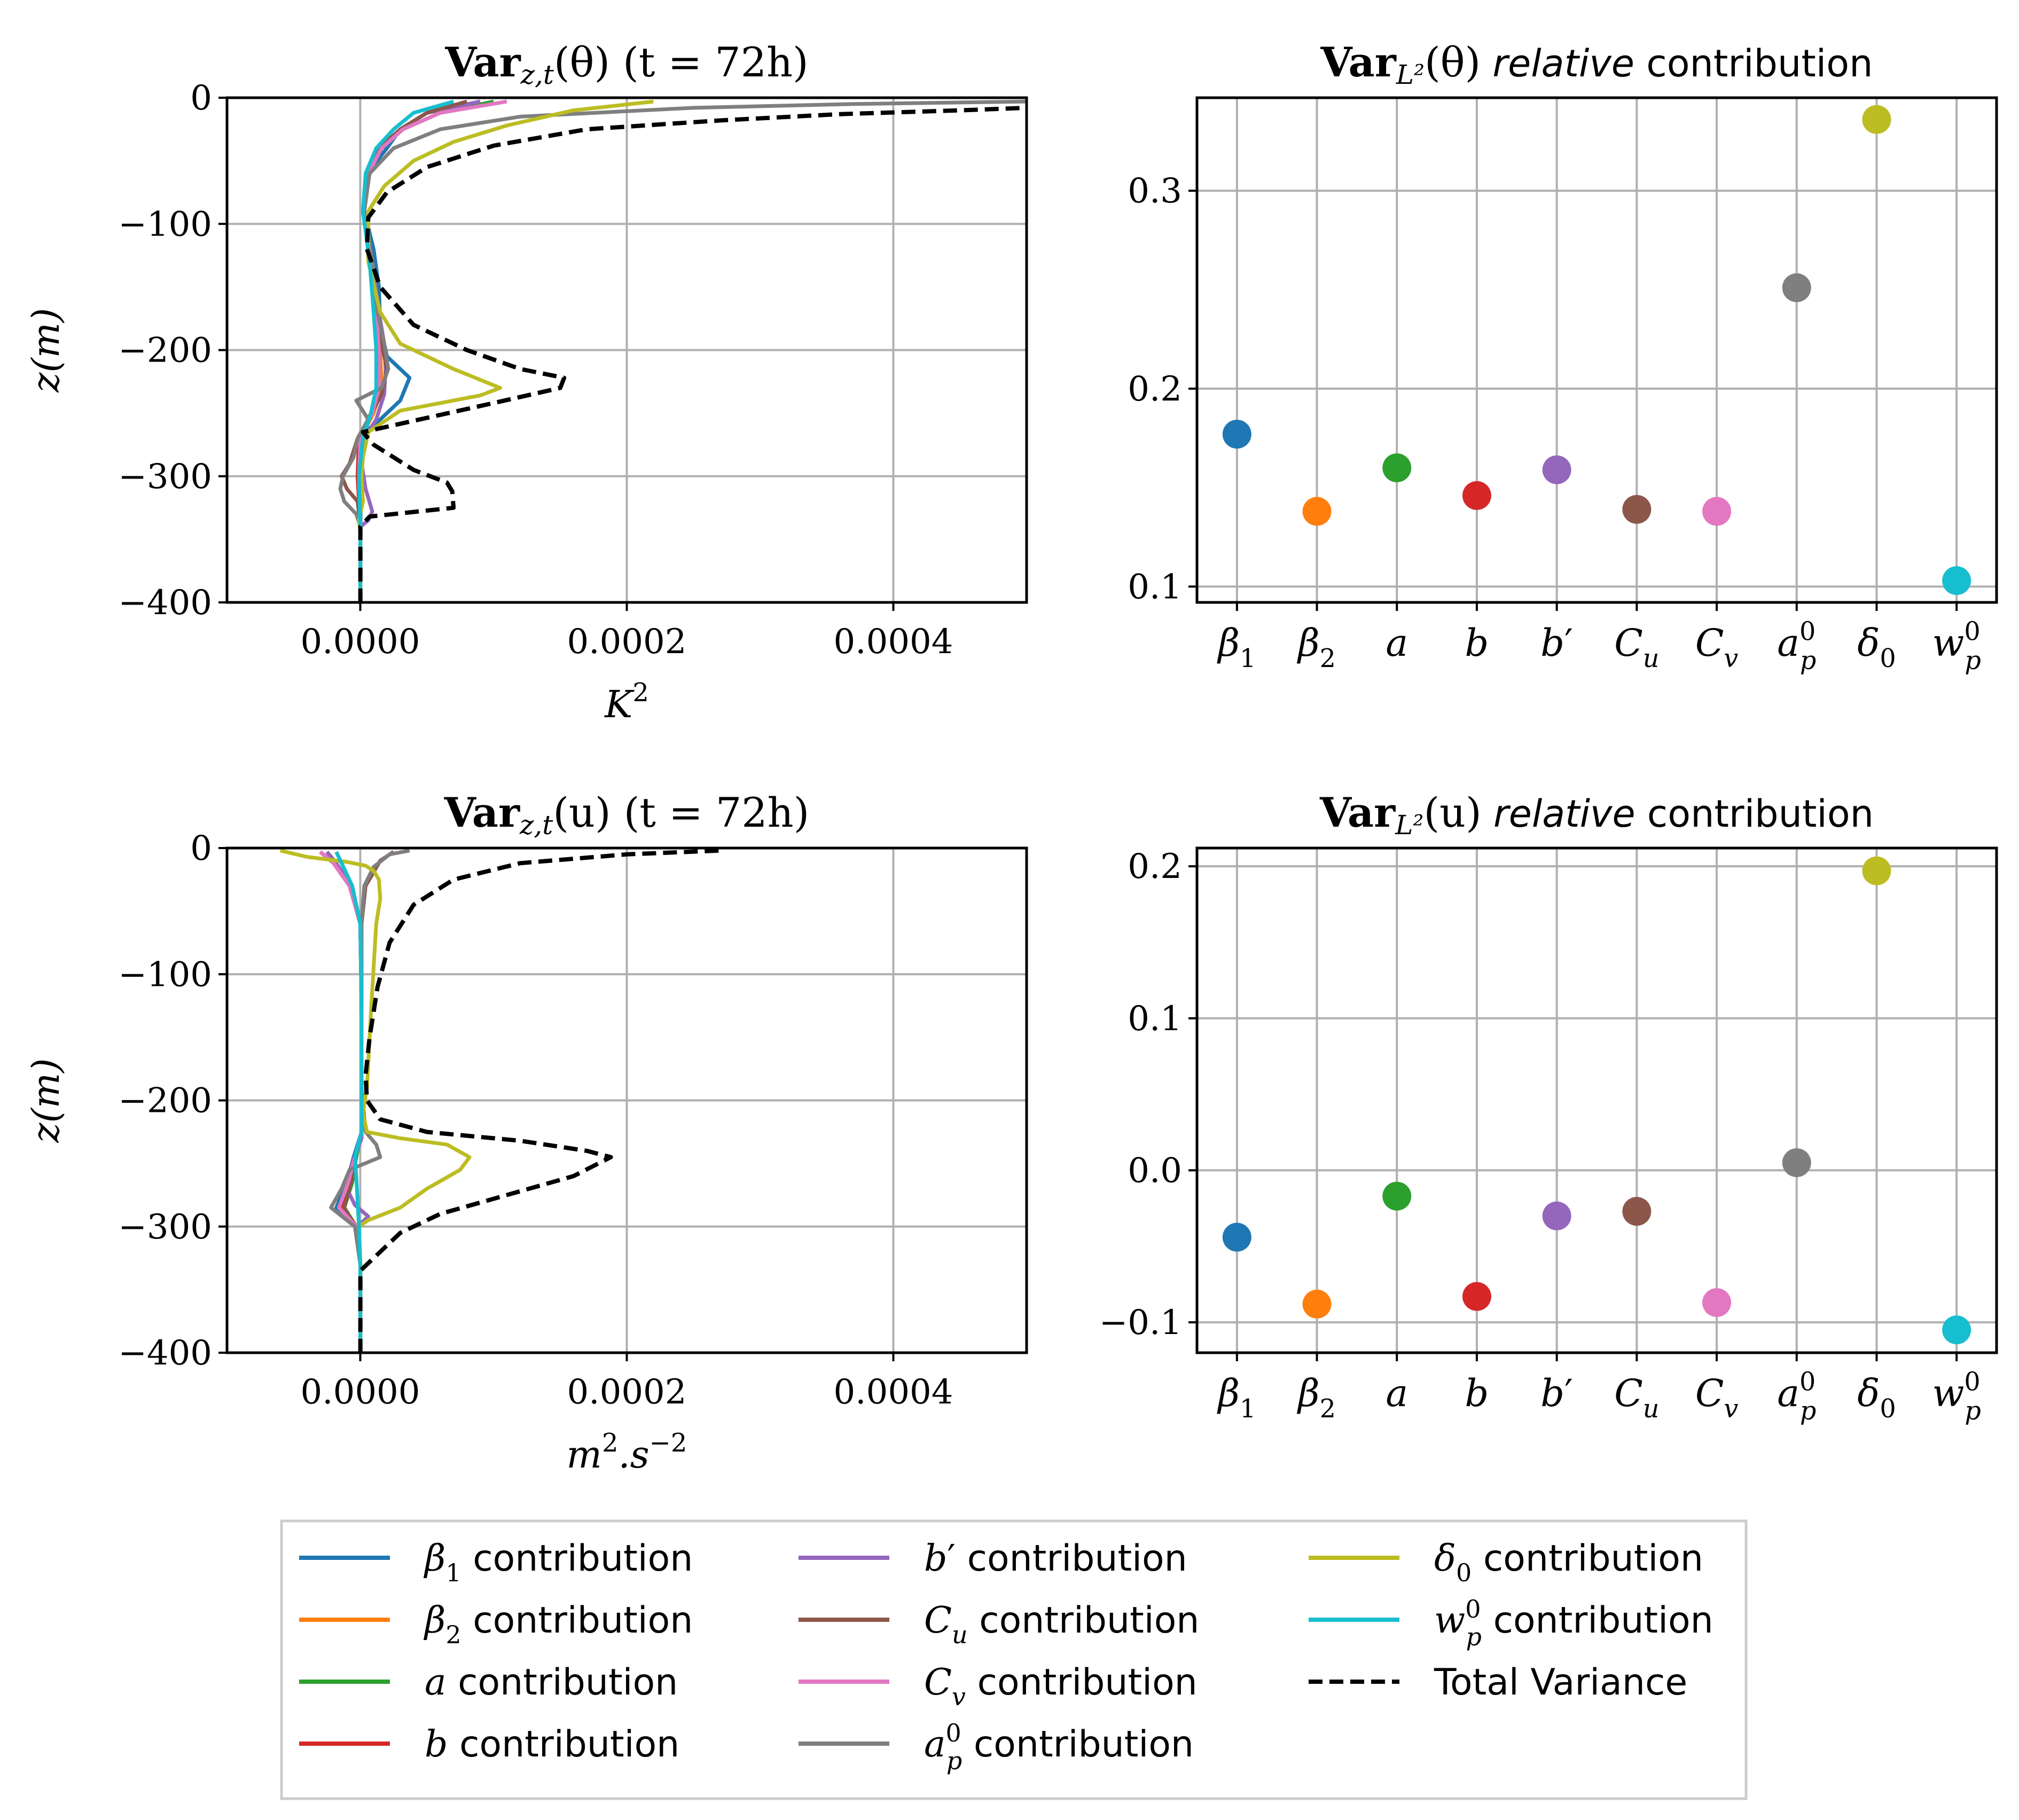 The image size is (2019, 1820). I want to click on legend-frame, so click(1014, 1659).